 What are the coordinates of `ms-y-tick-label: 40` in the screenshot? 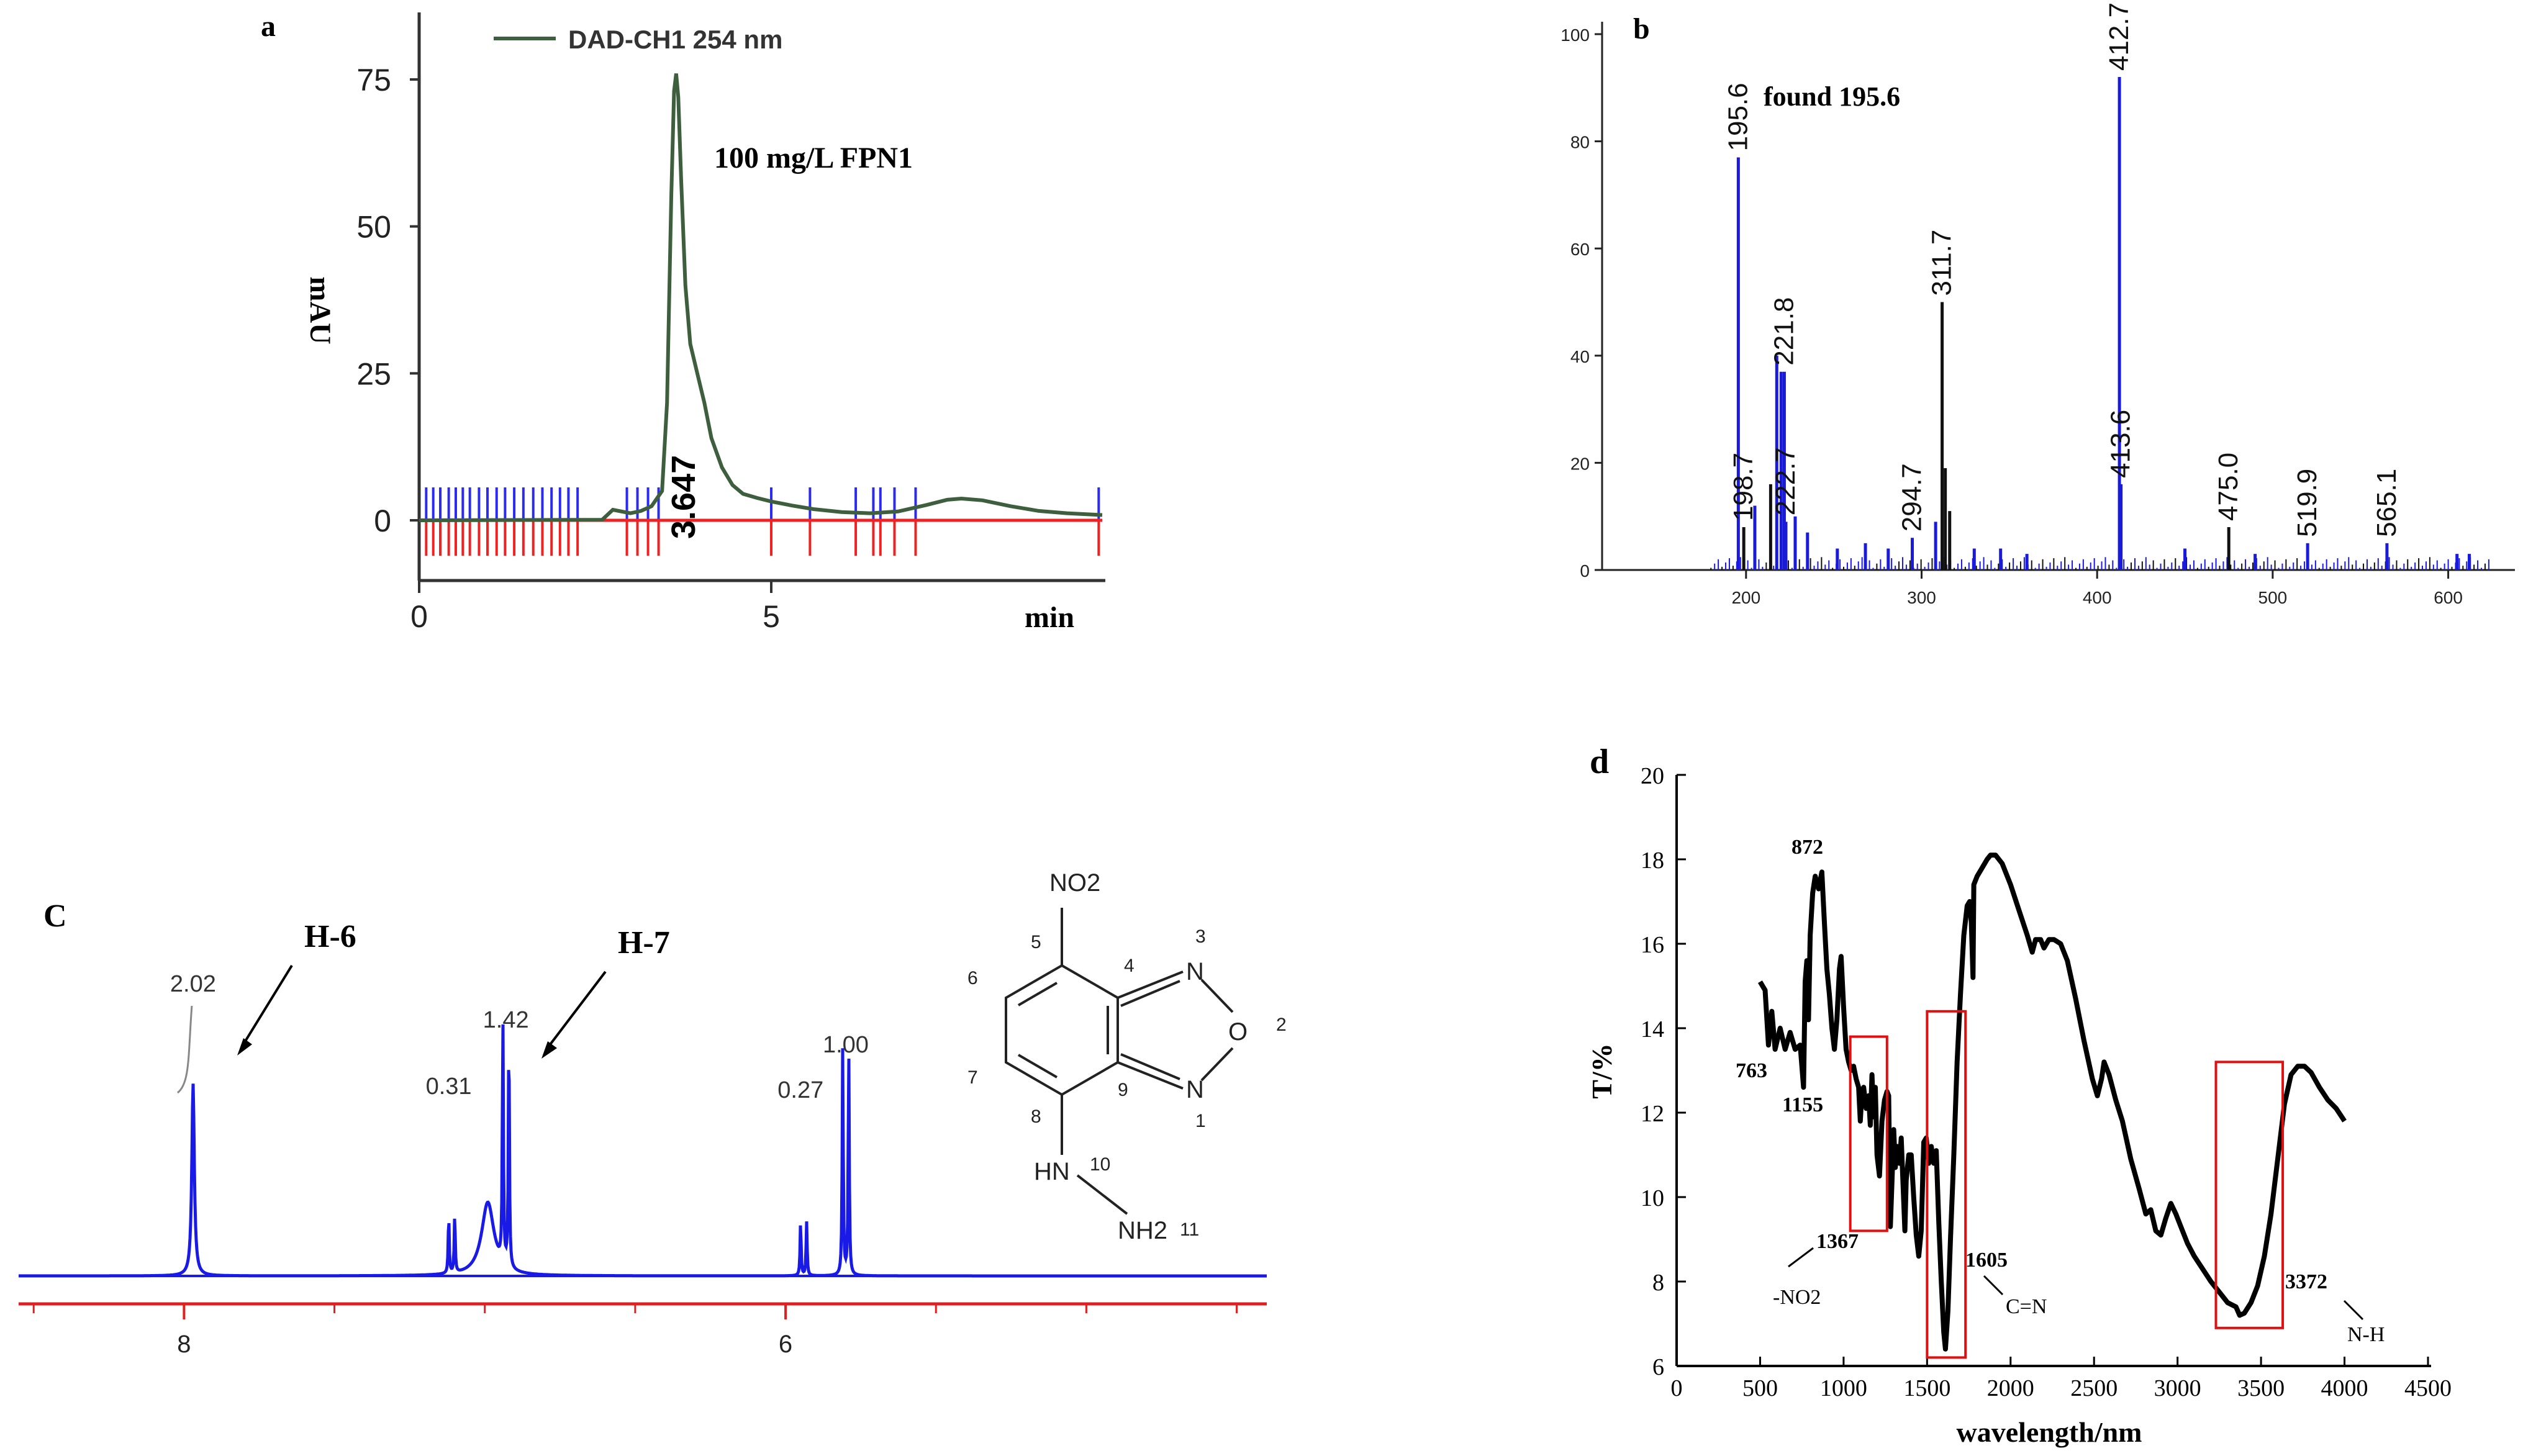 It's located at (1580, 356).